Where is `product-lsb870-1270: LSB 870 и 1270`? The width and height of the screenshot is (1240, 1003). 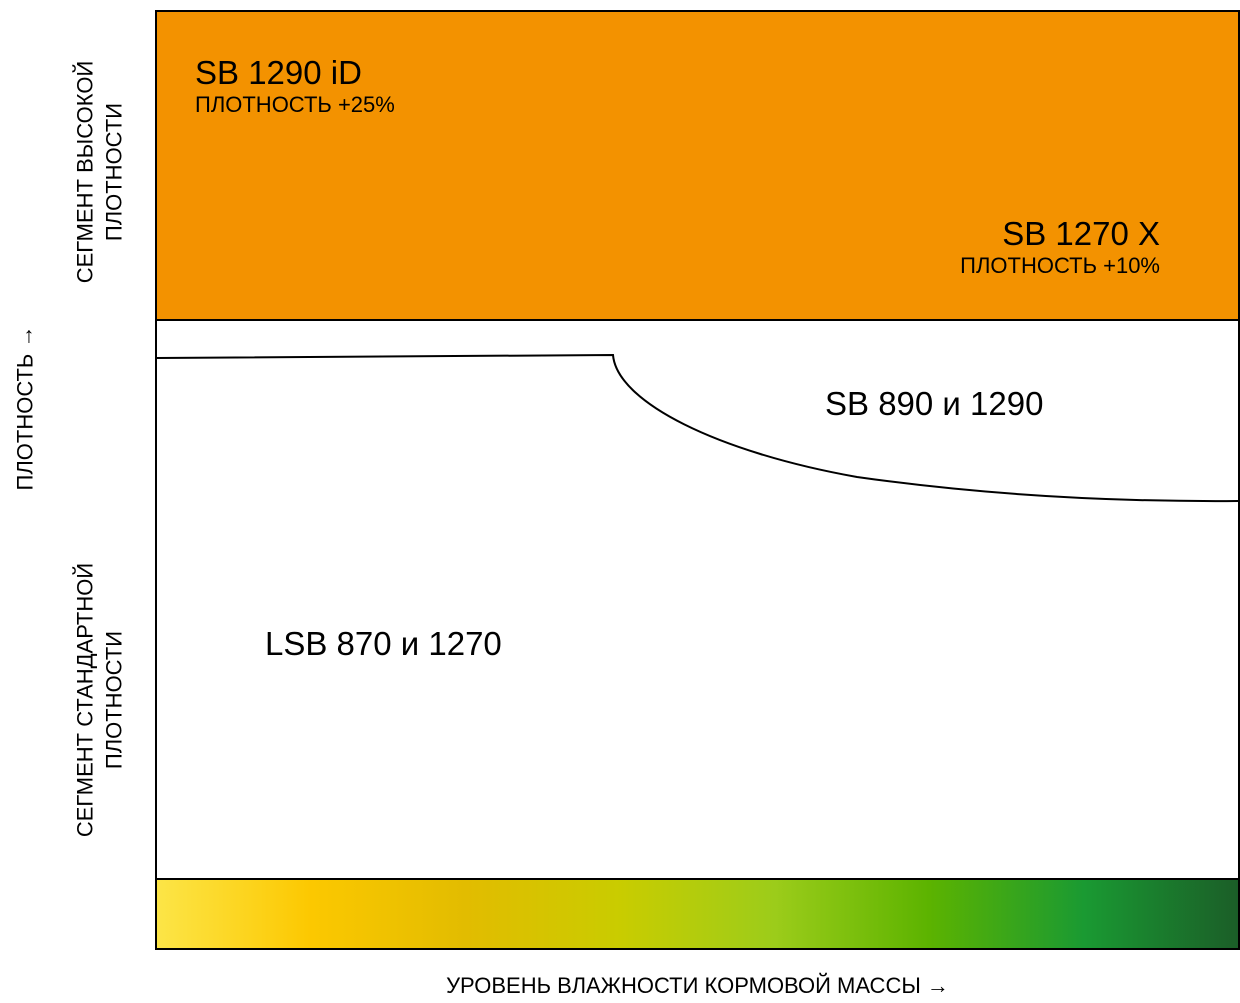 product-lsb870-1270: LSB 870 и 1270 is located at coordinates (383, 644).